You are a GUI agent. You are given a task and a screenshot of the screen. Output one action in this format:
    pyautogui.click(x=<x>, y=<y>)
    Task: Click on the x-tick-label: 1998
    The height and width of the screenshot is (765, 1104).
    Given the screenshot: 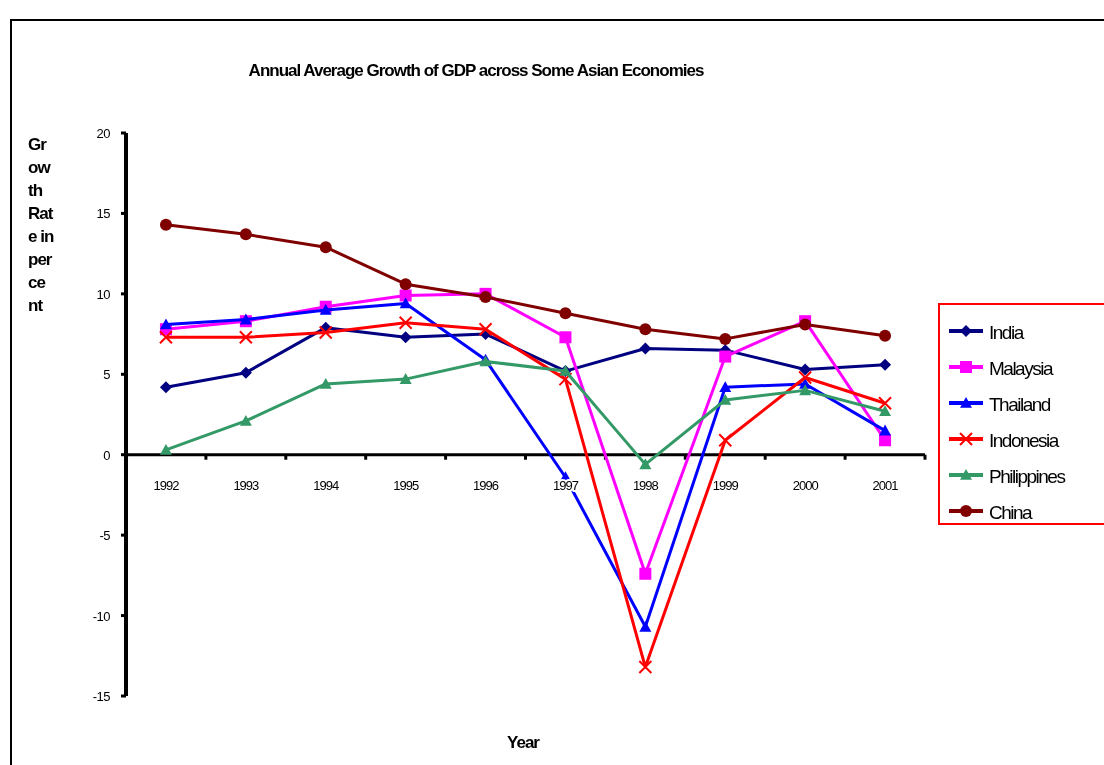 What is the action you would take?
    pyautogui.click(x=645, y=485)
    